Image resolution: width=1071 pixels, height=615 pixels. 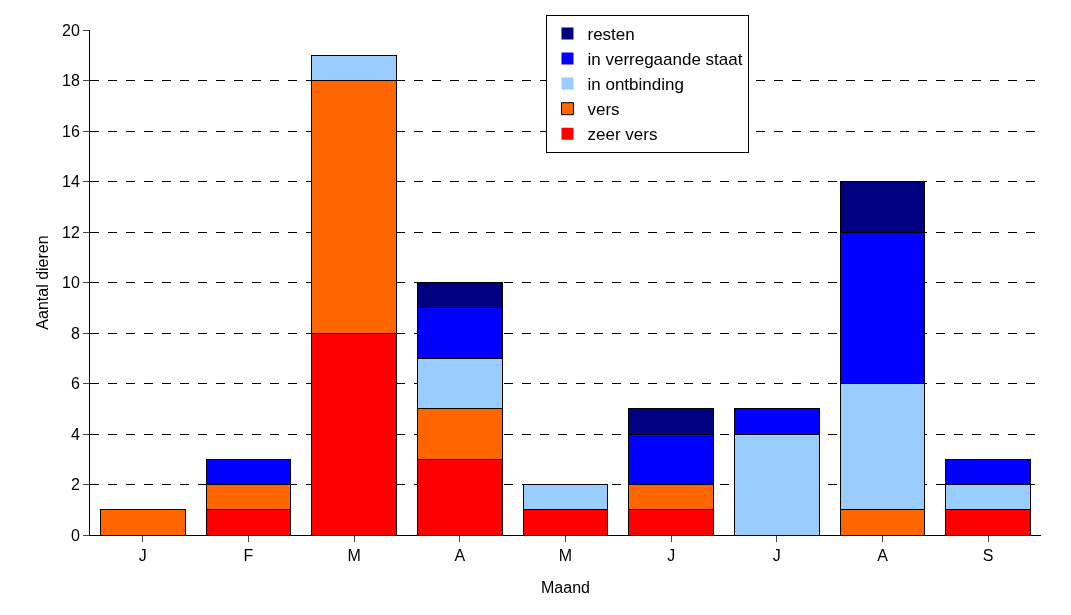 I want to click on y-tick-label: 0, so click(x=75, y=535).